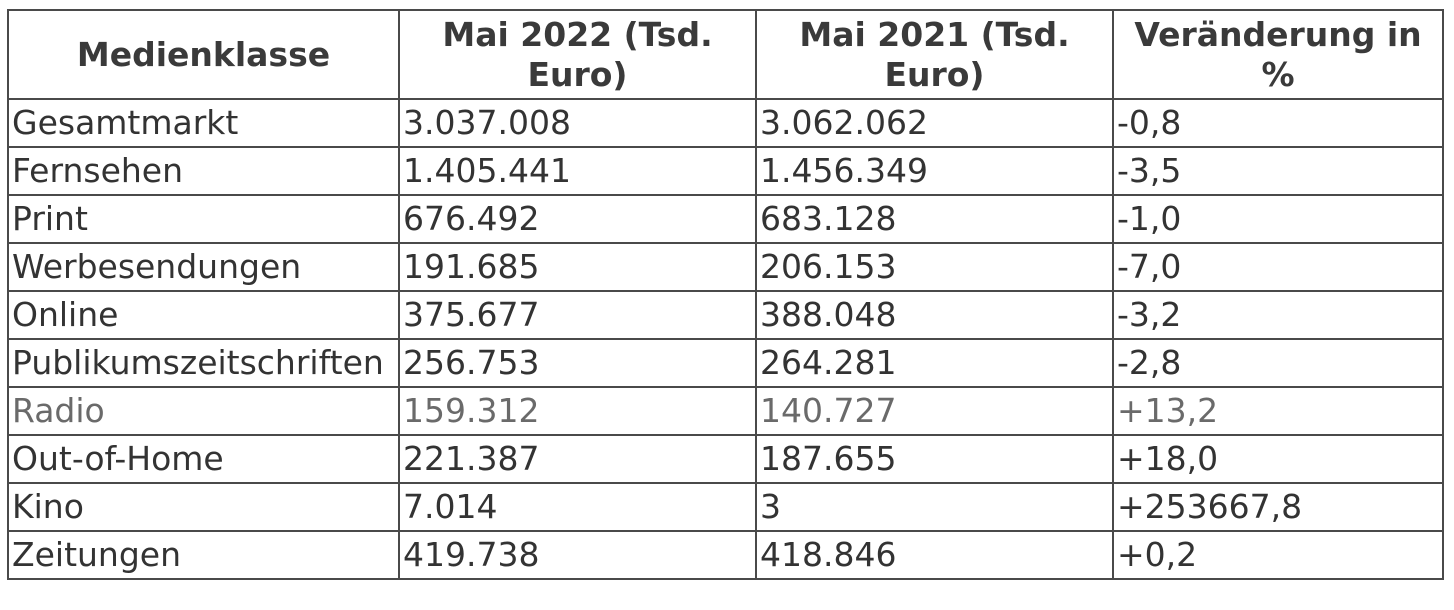 The image size is (1454, 610). What do you see at coordinates (1278, 315) in the screenshot?
I see `cell-veraenderung: -3,2` at bounding box center [1278, 315].